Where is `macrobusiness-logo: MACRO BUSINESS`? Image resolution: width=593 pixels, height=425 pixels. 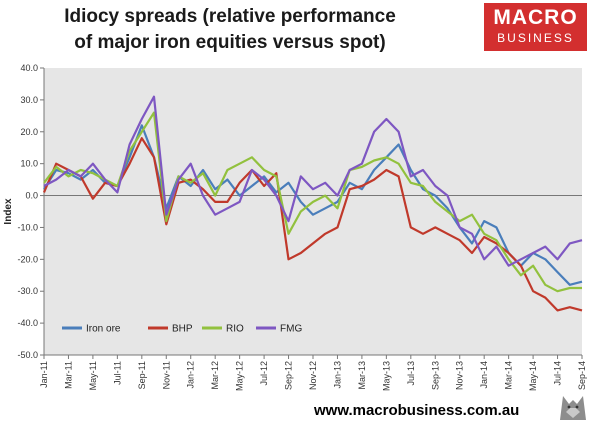 macrobusiness-logo: MACRO BUSINESS is located at coordinates (535, 27).